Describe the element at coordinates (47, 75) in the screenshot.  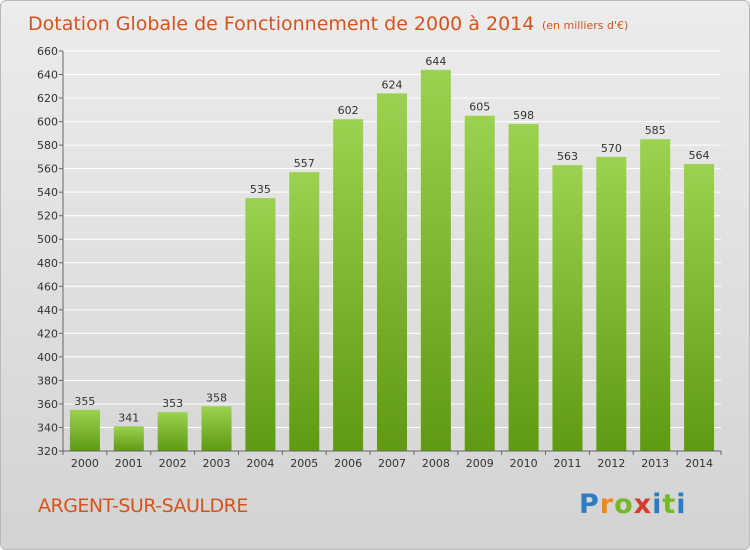
I see `y-tick-label: 640` at that location.